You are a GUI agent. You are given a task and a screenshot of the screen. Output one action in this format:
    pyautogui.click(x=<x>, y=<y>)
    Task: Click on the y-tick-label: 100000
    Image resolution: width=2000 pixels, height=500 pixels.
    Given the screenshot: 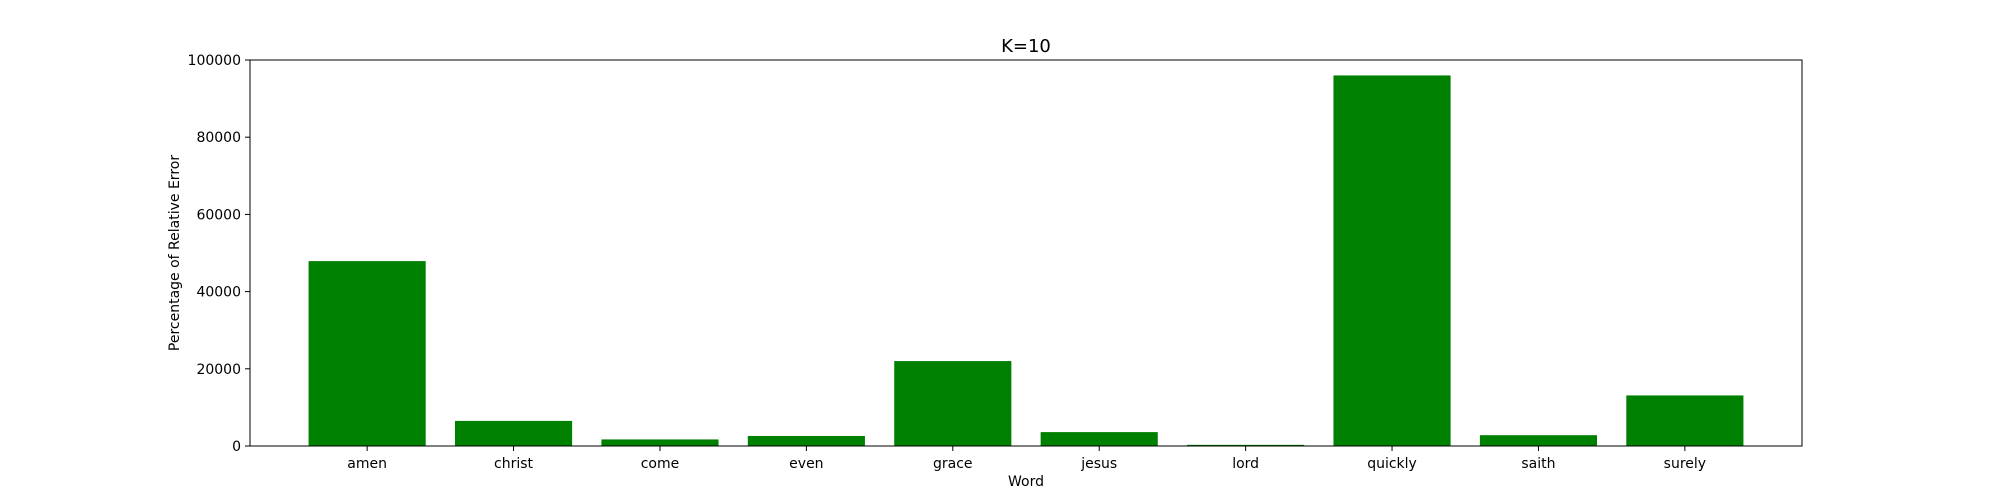 What is the action you would take?
    pyautogui.click(x=214, y=61)
    